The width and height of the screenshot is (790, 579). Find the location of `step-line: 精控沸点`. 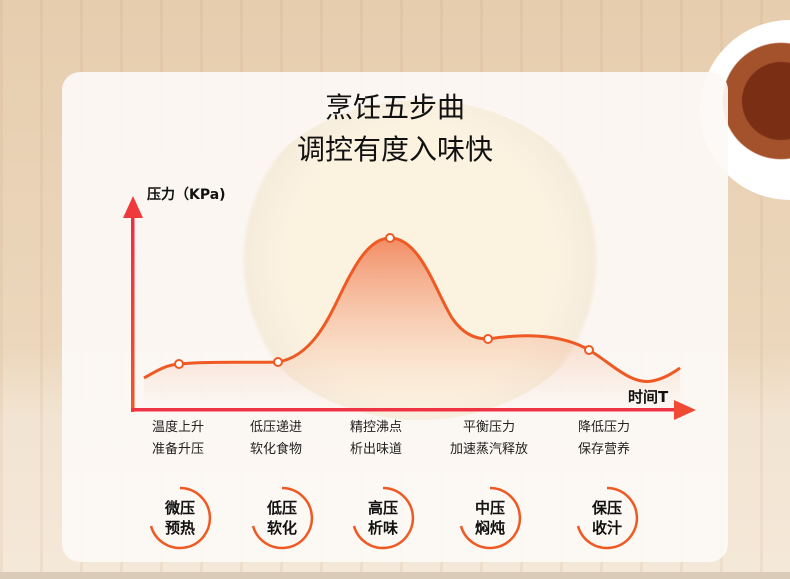

step-line: 精控沸点 is located at coordinates (375, 427).